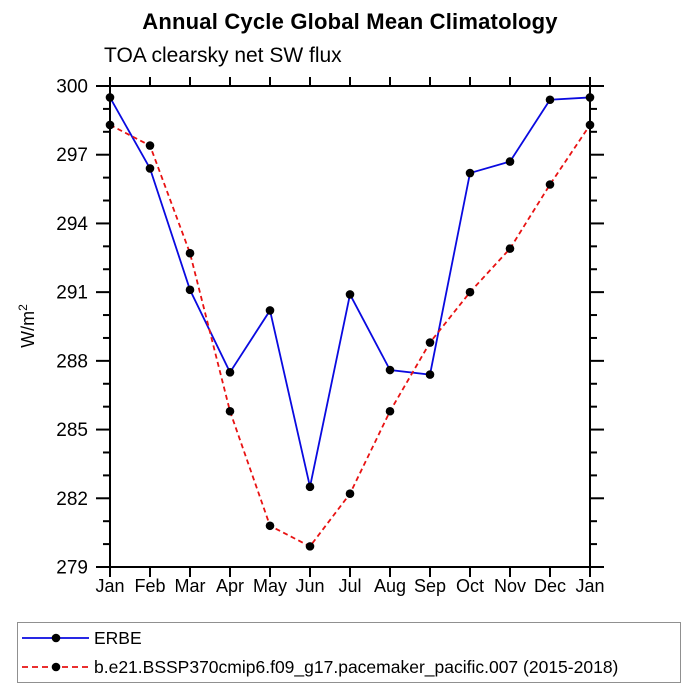 Image resolution: width=700 pixels, height=700 pixels. I want to click on x-tick-label: Apr, so click(230, 586).